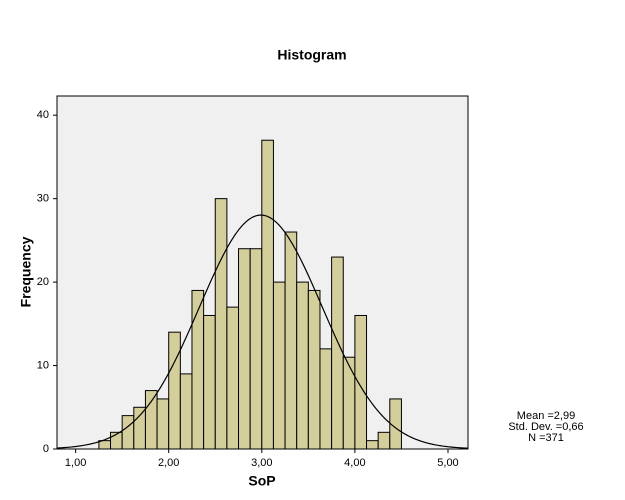 Image resolution: width=625 pixels, height=500 pixels. What do you see at coordinates (545, 427) in the screenshot?
I see `stat-label: Std. Dev. =0,66` at bounding box center [545, 427].